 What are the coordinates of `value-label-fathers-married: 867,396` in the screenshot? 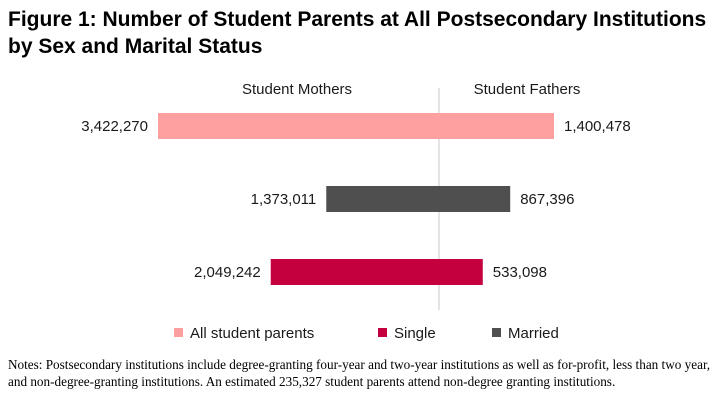 It's located at (547, 199).